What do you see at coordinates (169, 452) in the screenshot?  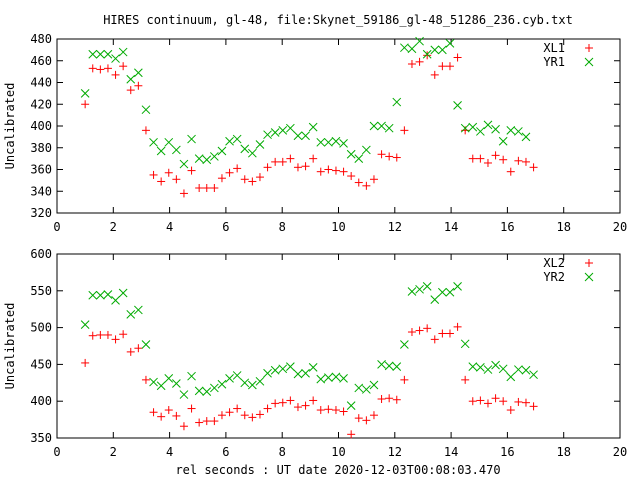 I see `x-tick-label: 4` at bounding box center [169, 452].